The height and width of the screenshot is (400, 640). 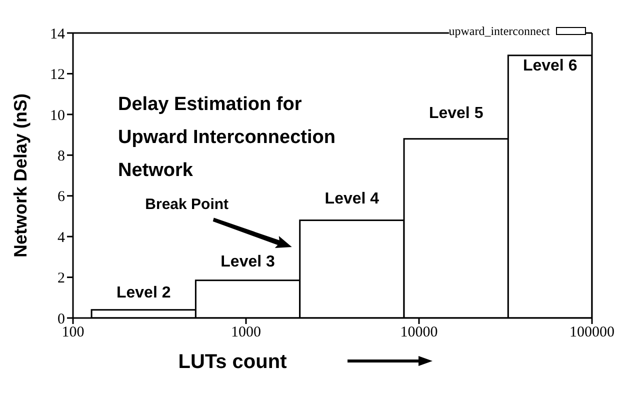 What do you see at coordinates (61, 156) in the screenshot?
I see `y-tick-label: 8` at bounding box center [61, 156].